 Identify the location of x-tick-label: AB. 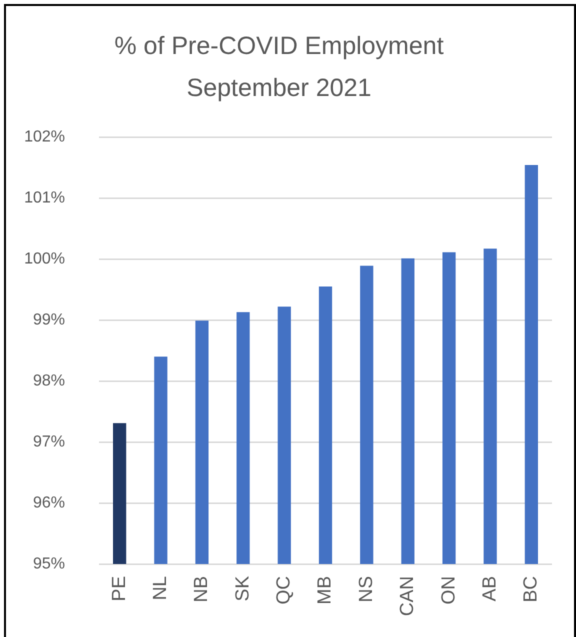
(489, 589).